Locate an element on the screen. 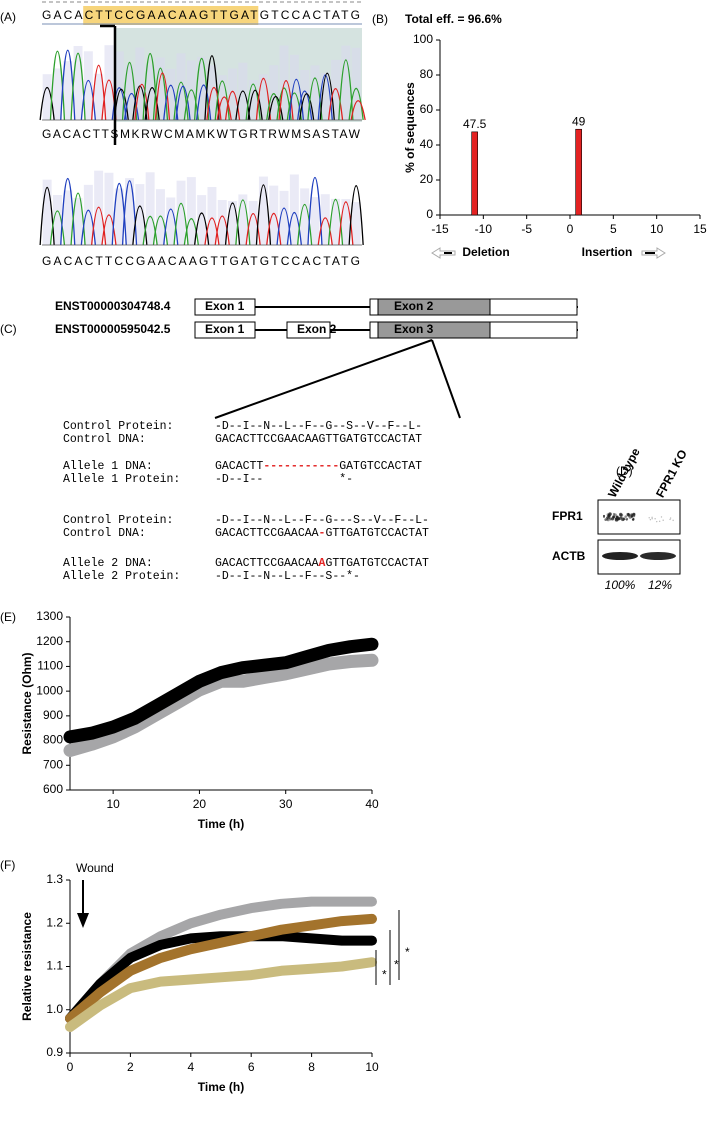  exon is located at coordinates (308, 330).